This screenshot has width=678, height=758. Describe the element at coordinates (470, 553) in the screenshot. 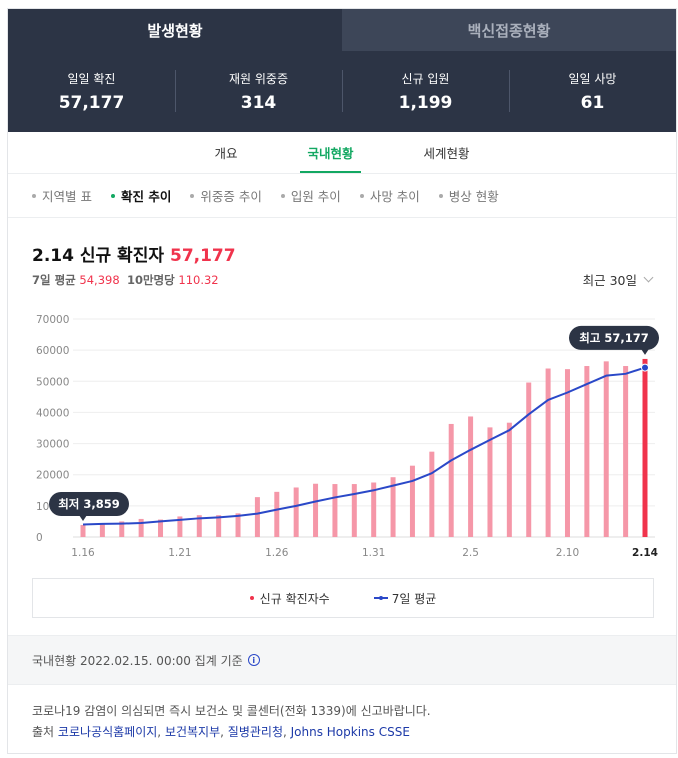

I see `x-tick-label: 2.5` at that location.